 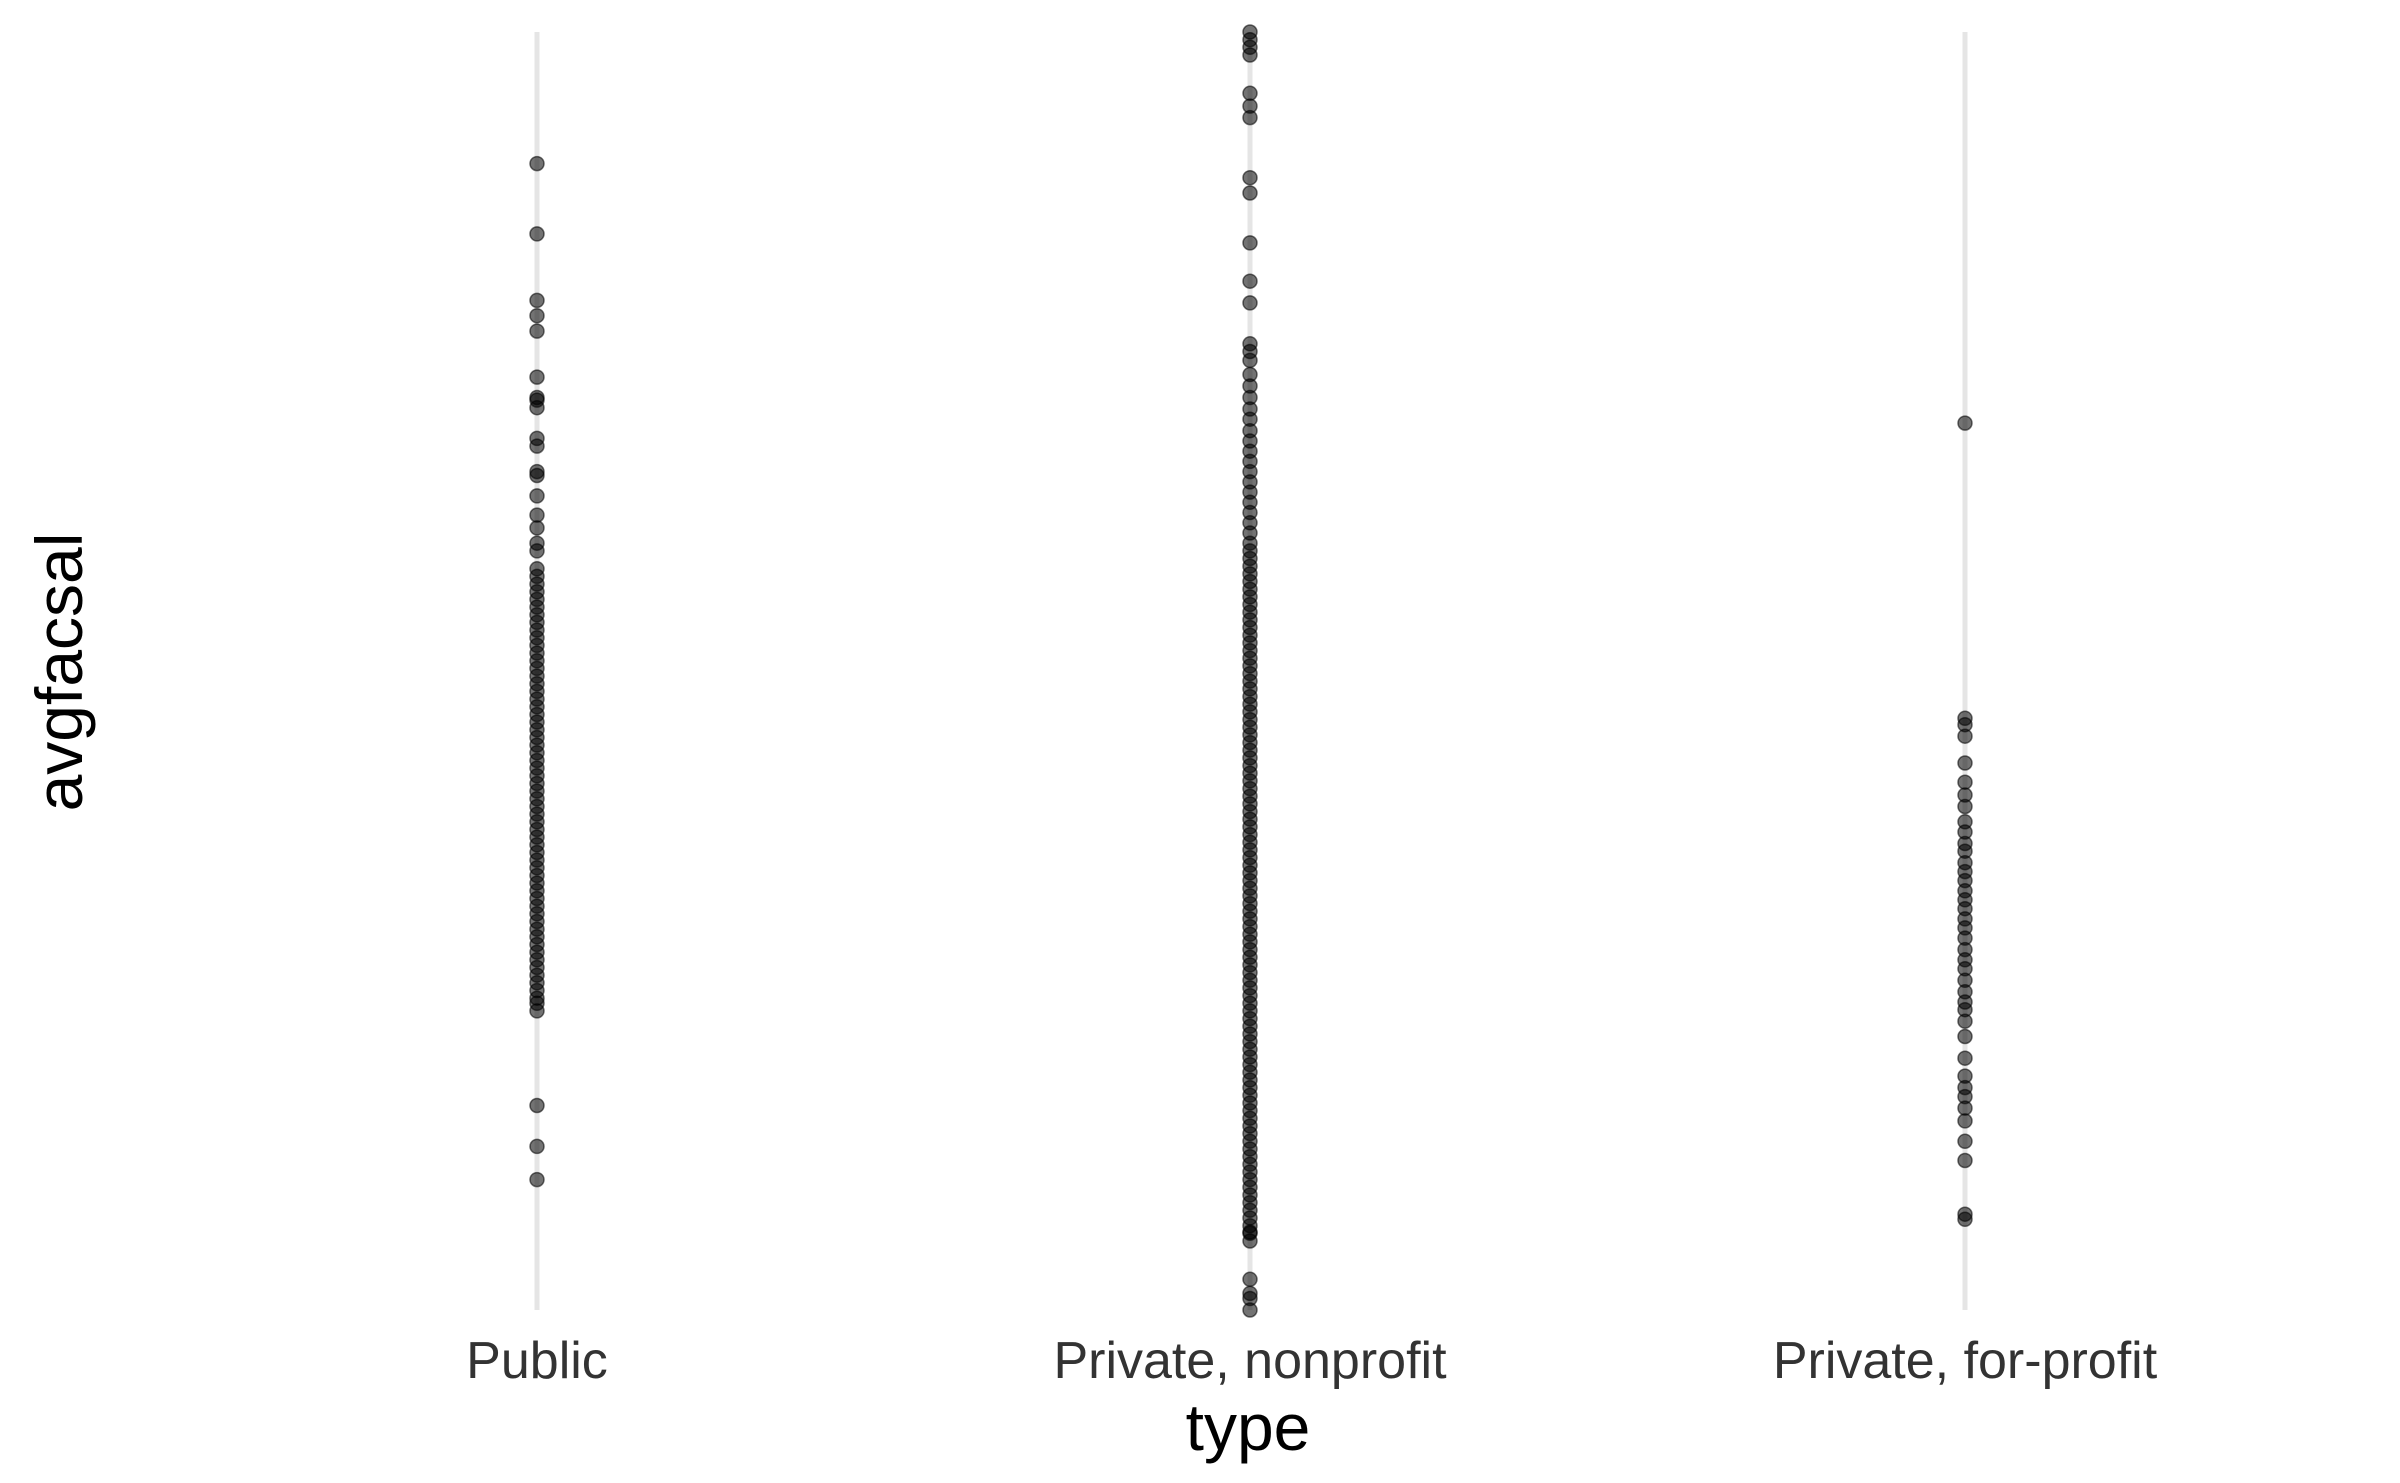 I want to click on x-axis-title: type, so click(x=1248, y=1427).